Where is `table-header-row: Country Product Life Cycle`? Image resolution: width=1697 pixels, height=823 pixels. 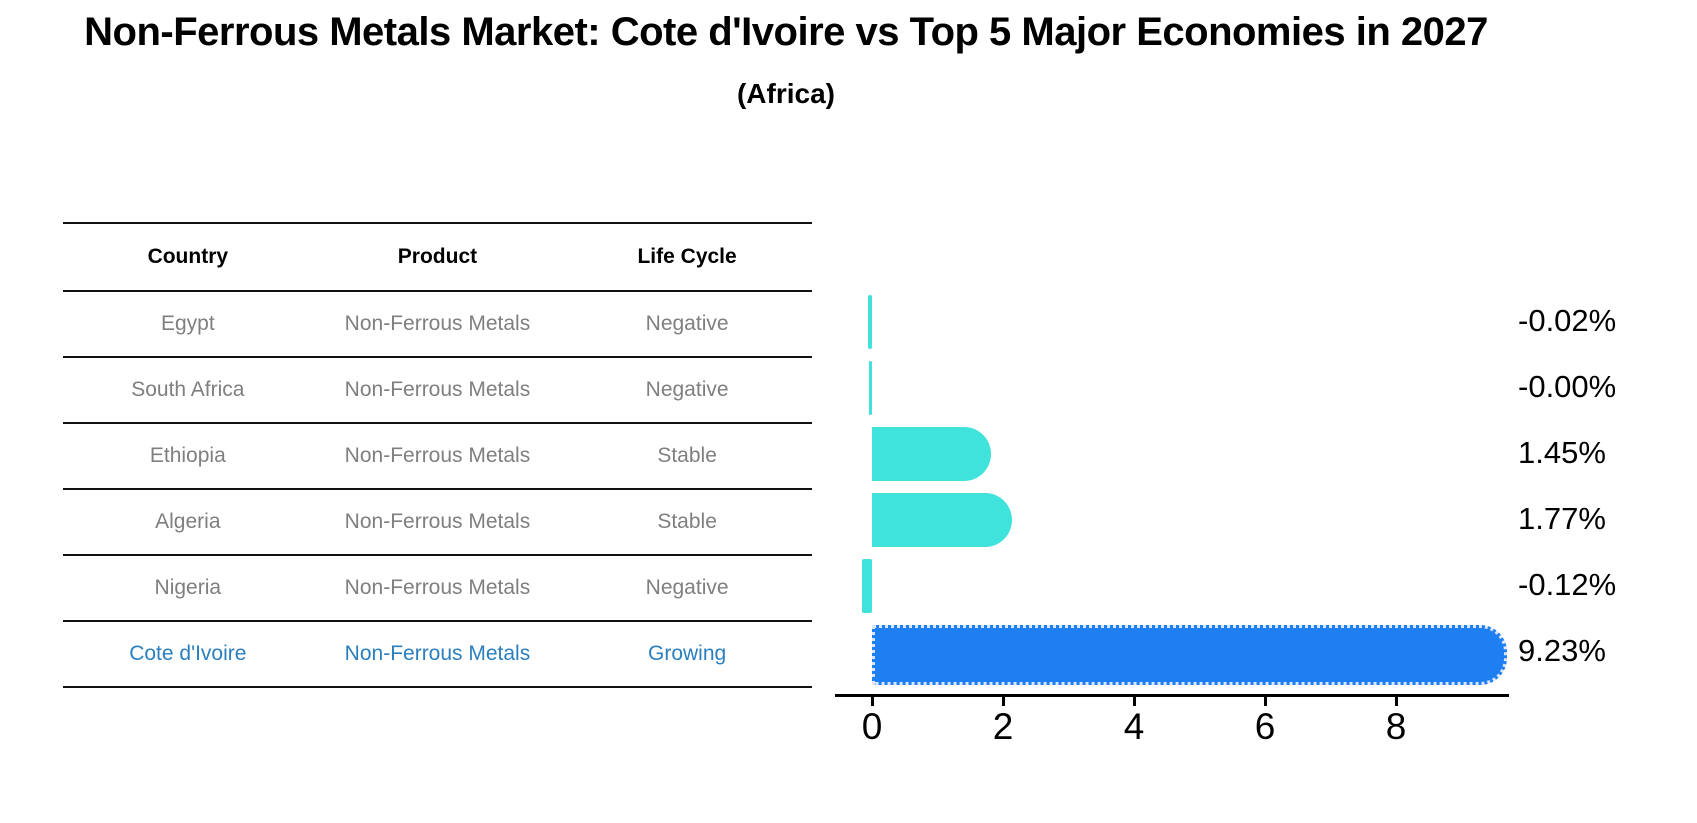 table-header-row: Country Product Life Cycle is located at coordinates (437, 258).